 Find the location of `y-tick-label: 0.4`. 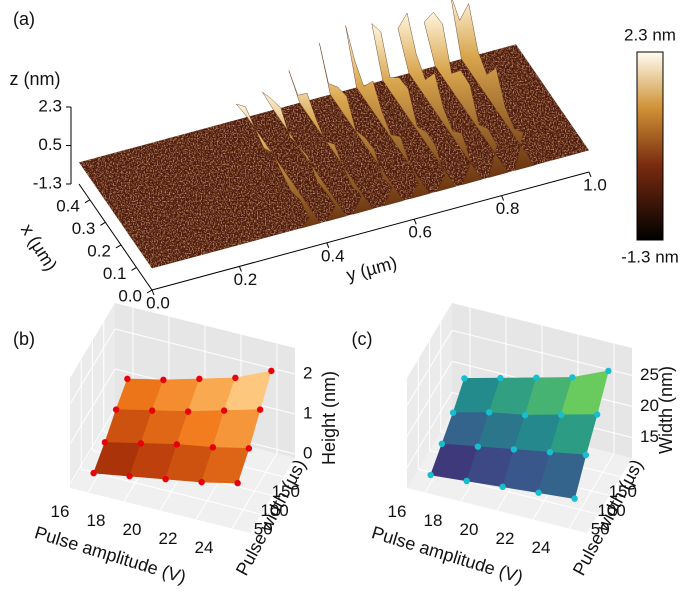

y-tick-label: 0.4 is located at coordinates (333, 255).